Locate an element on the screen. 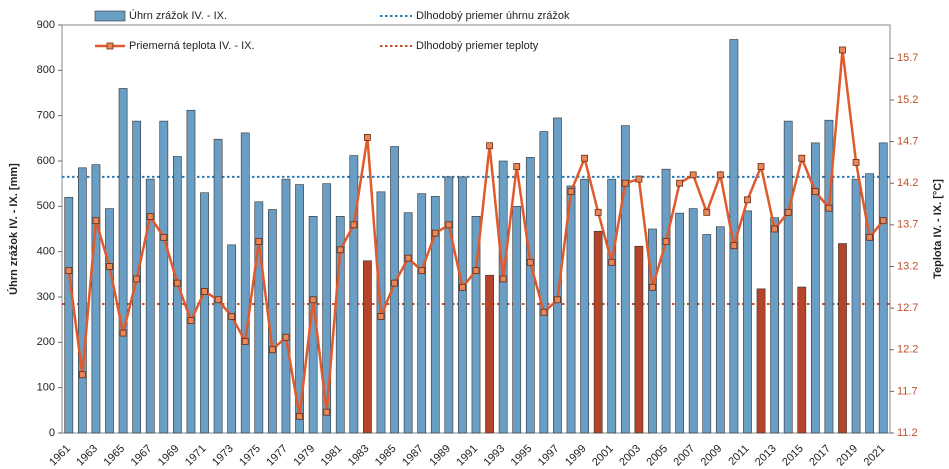 The image size is (949, 469). y2-tick-label: 14.2 is located at coordinates (907, 183).